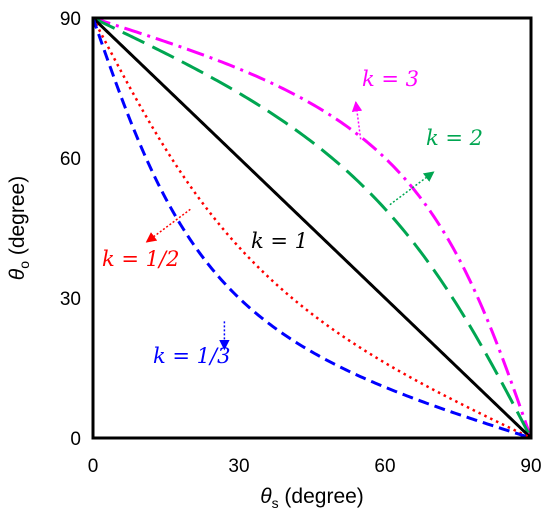 The width and height of the screenshot is (550, 519). What do you see at coordinates (93, 466) in the screenshot?
I see `x-tick-label: 0` at bounding box center [93, 466].